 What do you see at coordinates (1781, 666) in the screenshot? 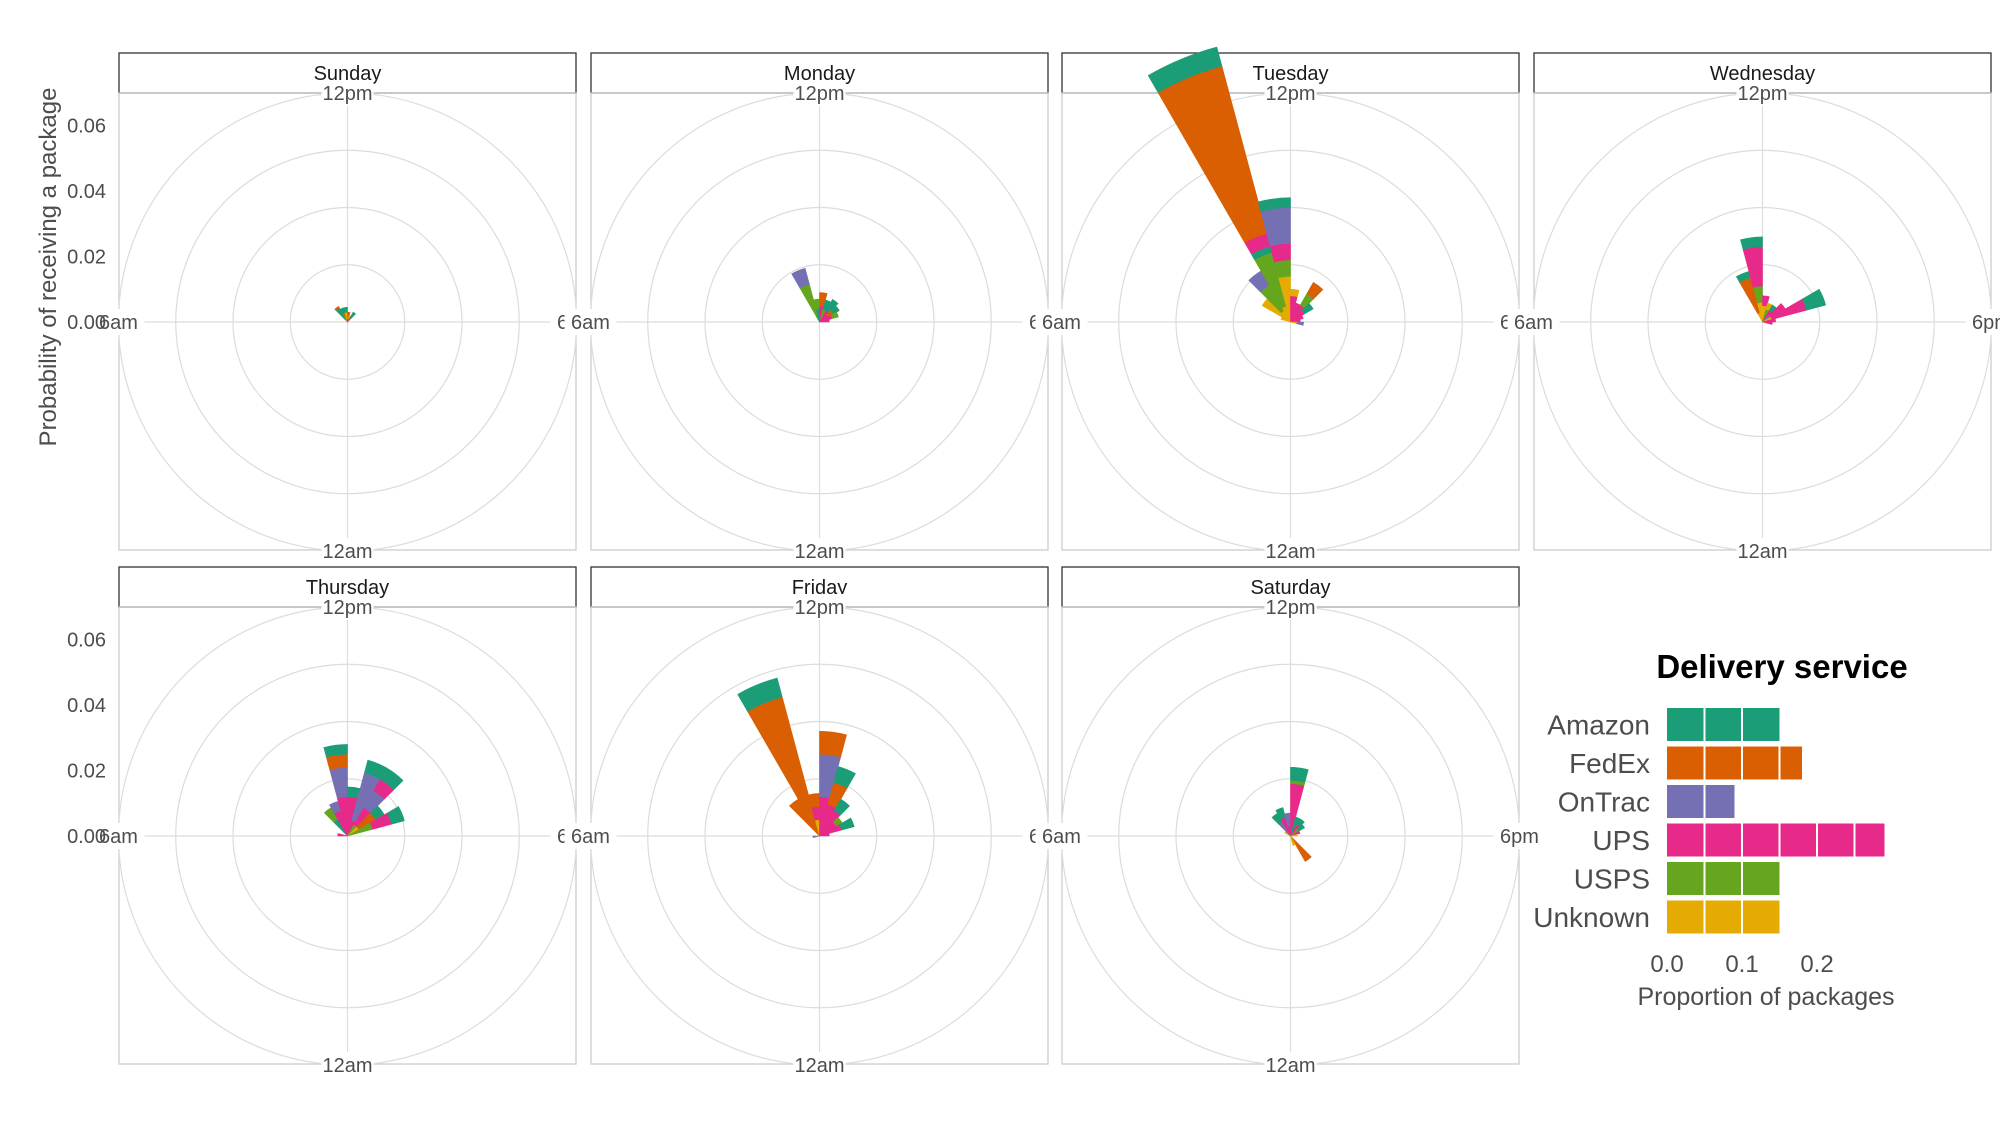
I see `legend-title: Delivery service` at bounding box center [1781, 666].